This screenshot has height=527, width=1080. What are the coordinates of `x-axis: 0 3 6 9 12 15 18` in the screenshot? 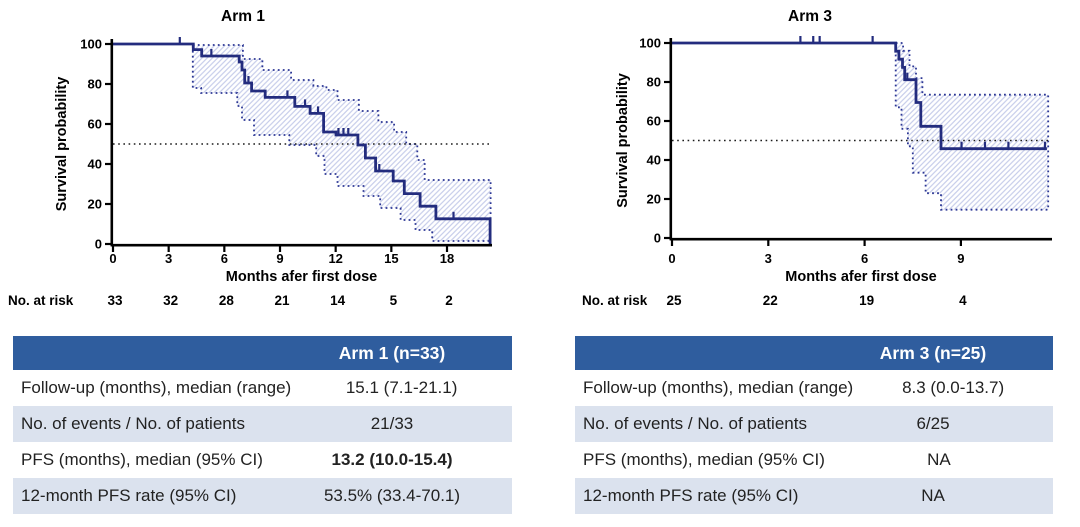 It's located at (300, 254).